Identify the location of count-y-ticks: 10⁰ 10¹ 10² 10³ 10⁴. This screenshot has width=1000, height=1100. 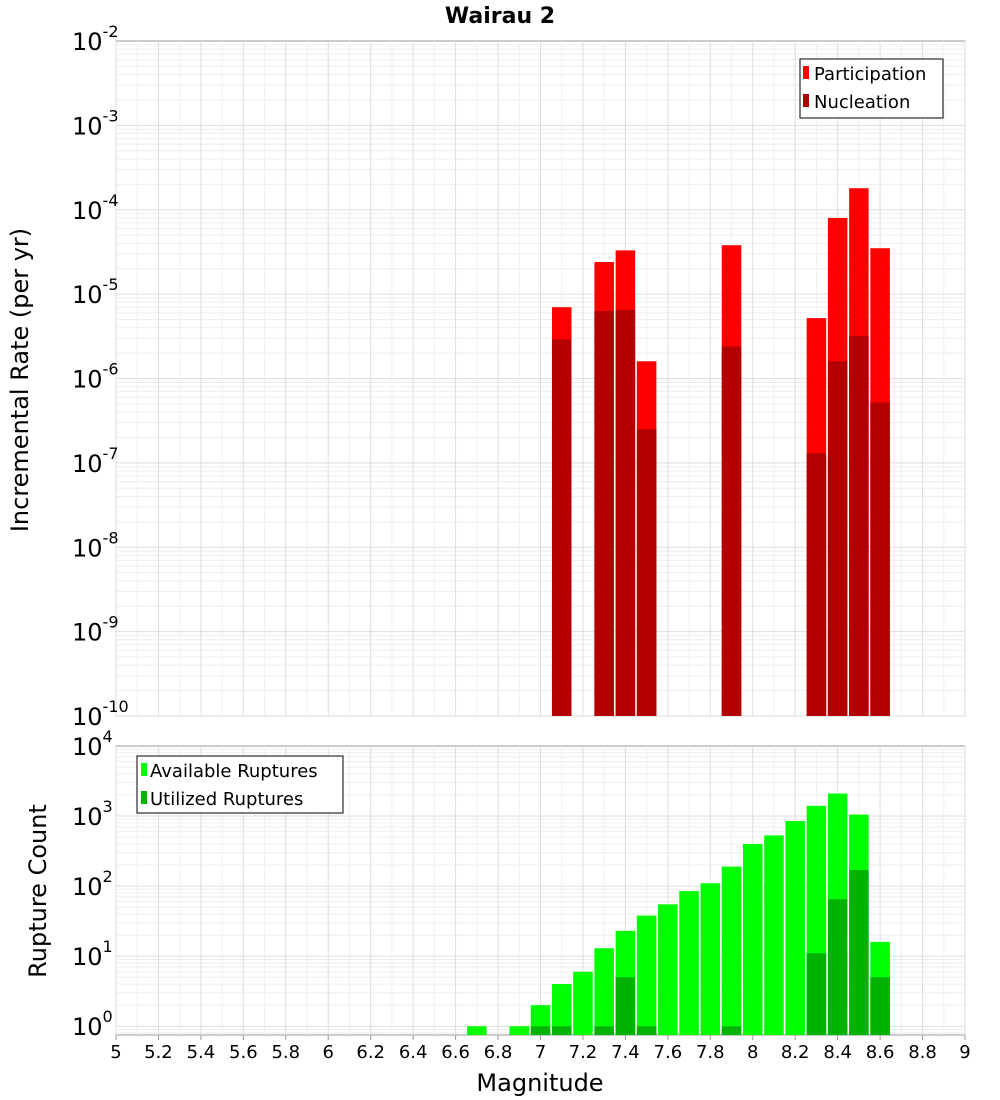
(92, 884).